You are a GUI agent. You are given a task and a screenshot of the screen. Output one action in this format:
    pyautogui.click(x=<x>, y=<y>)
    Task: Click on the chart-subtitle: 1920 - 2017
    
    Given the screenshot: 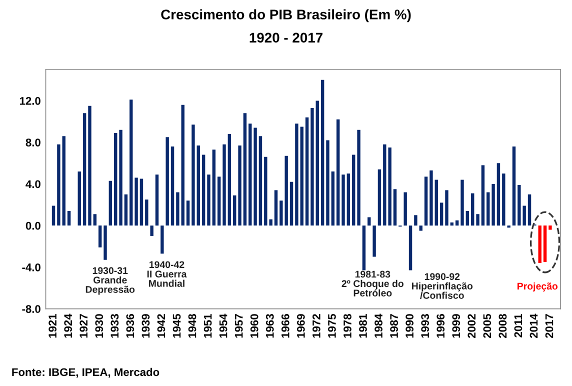 What is the action you would take?
    pyautogui.click(x=286, y=37)
    